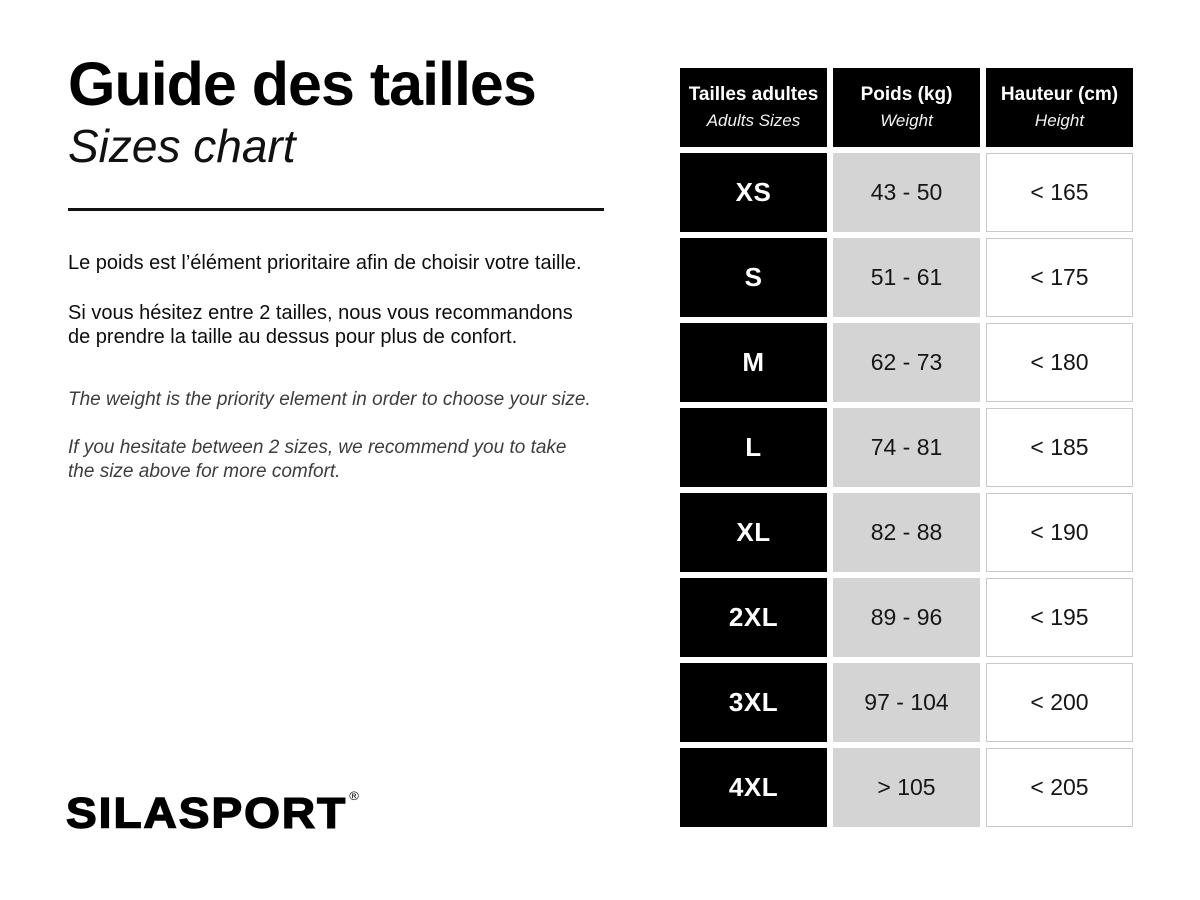 The width and height of the screenshot is (1200, 900). Describe the element at coordinates (753, 787) in the screenshot. I see `size-cell: 4XL` at that location.